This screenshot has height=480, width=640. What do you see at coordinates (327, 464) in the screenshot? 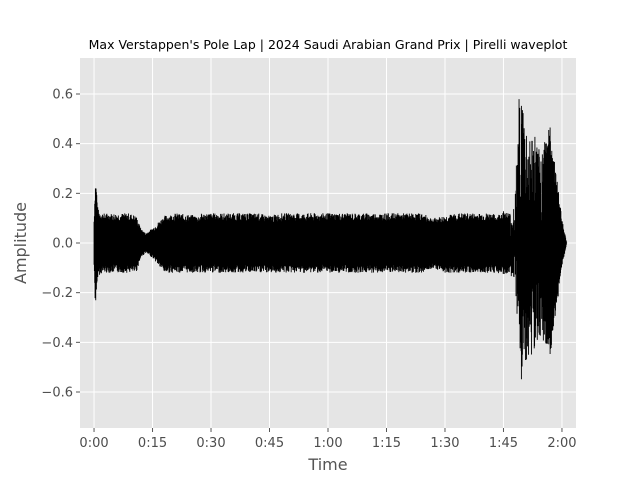
I see `x-axis-label: Time` at bounding box center [327, 464].